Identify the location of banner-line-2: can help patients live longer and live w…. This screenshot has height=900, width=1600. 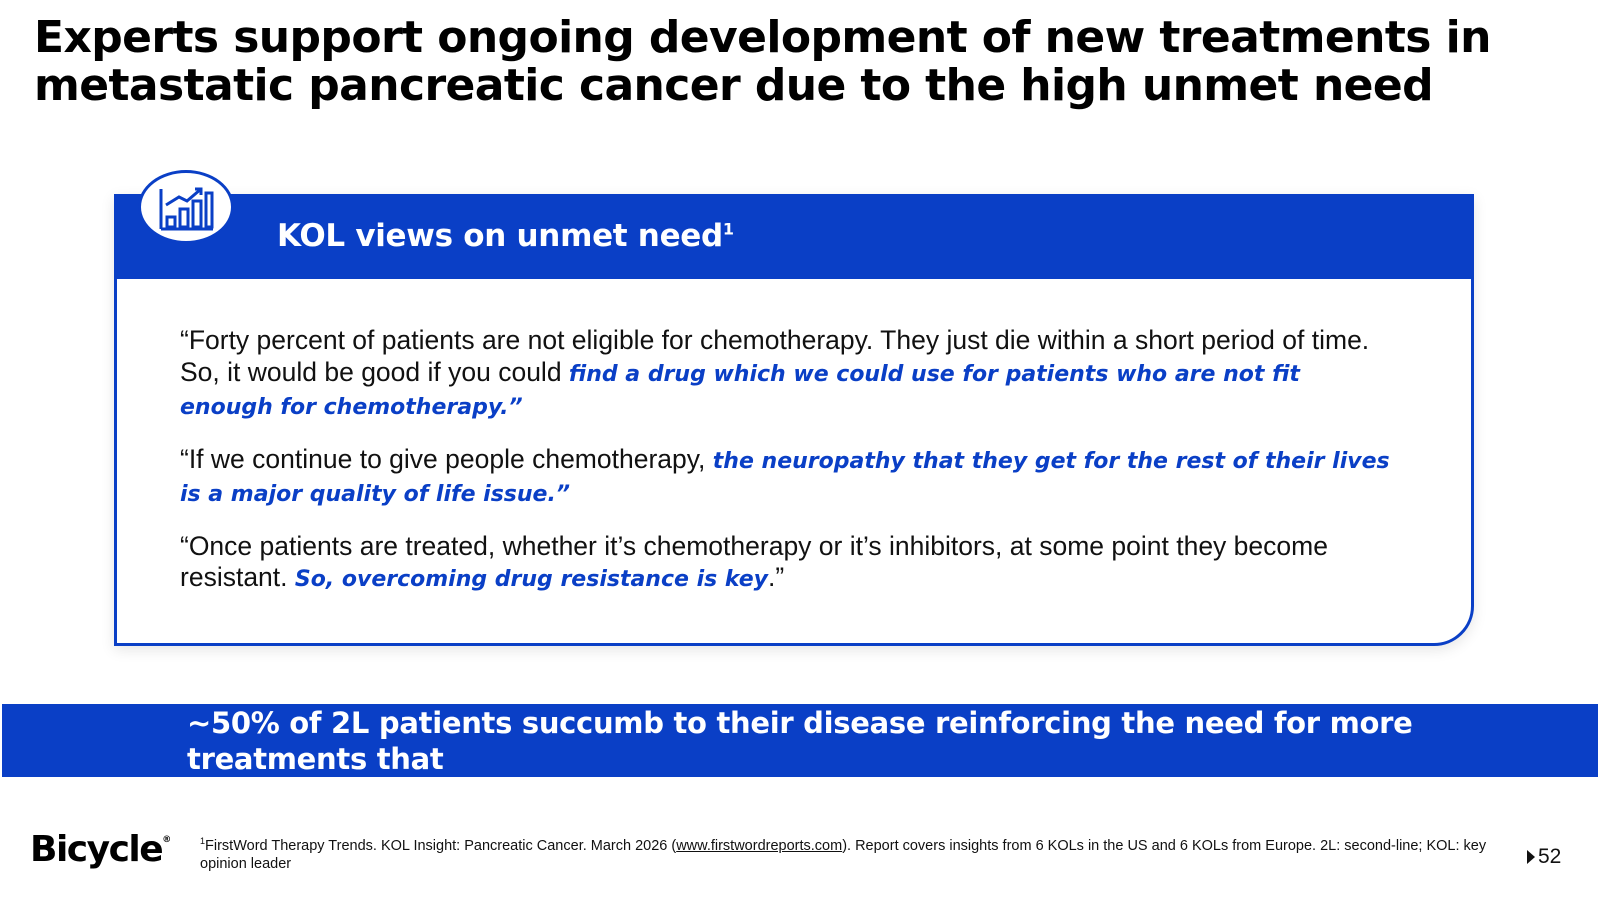
(800, 795).